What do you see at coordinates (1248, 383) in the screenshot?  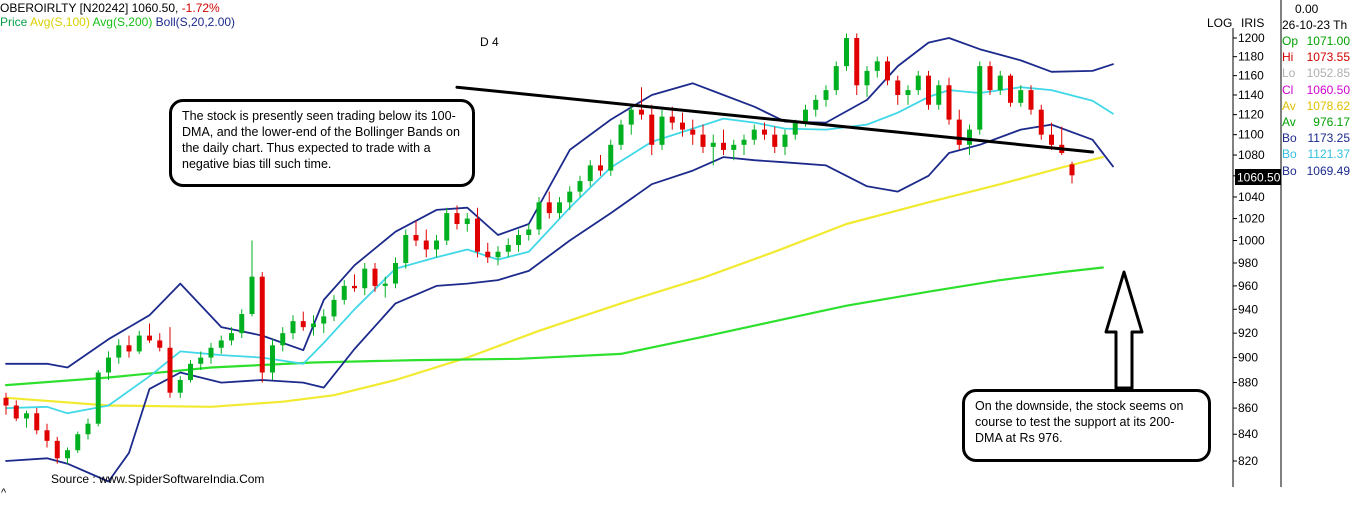 I see `y-tick-label: 880` at bounding box center [1248, 383].